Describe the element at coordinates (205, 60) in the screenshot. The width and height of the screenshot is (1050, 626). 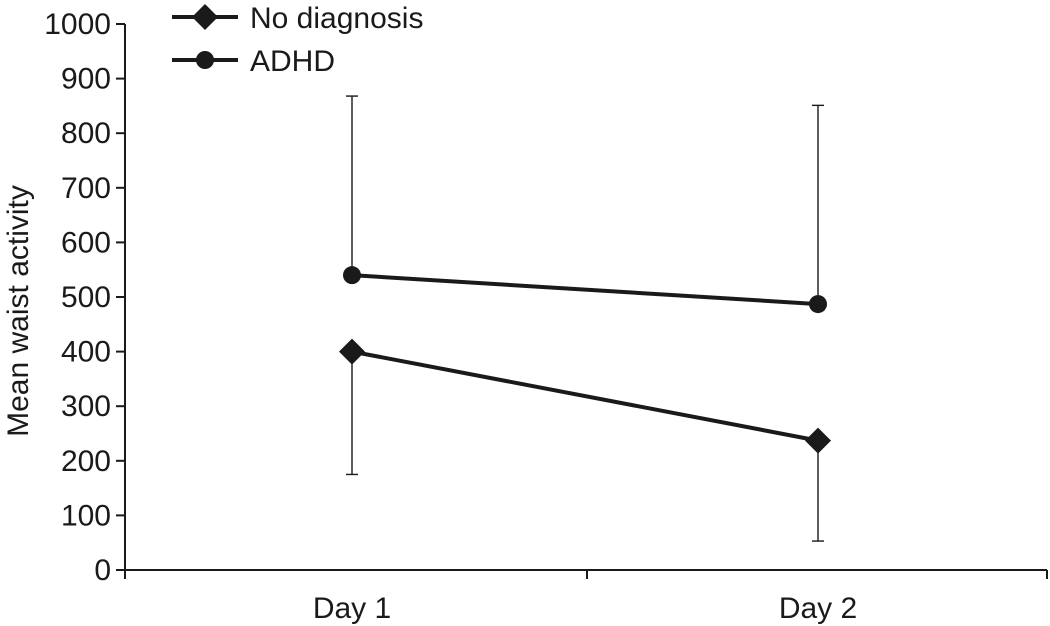
I see `legend-circle-marker` at that location.